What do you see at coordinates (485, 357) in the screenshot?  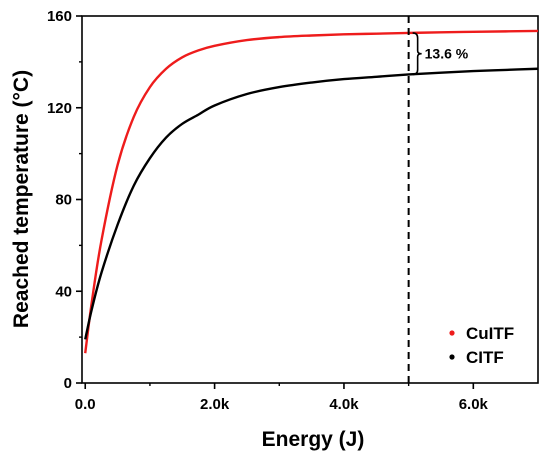 I see `legend-label: CITF` at bounding box center [485, 357].